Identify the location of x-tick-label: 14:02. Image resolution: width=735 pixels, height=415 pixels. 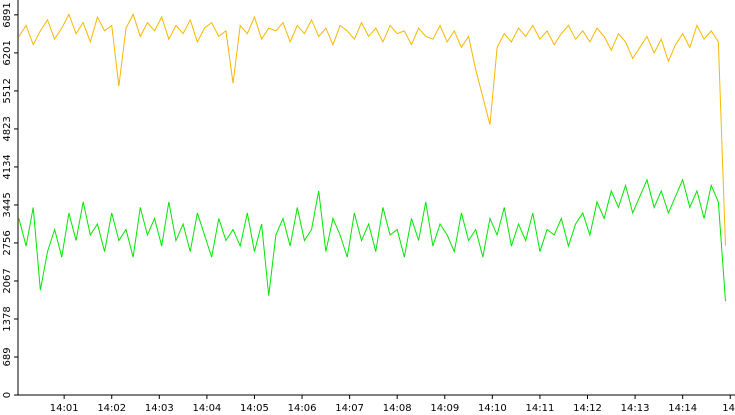
(111, 408).